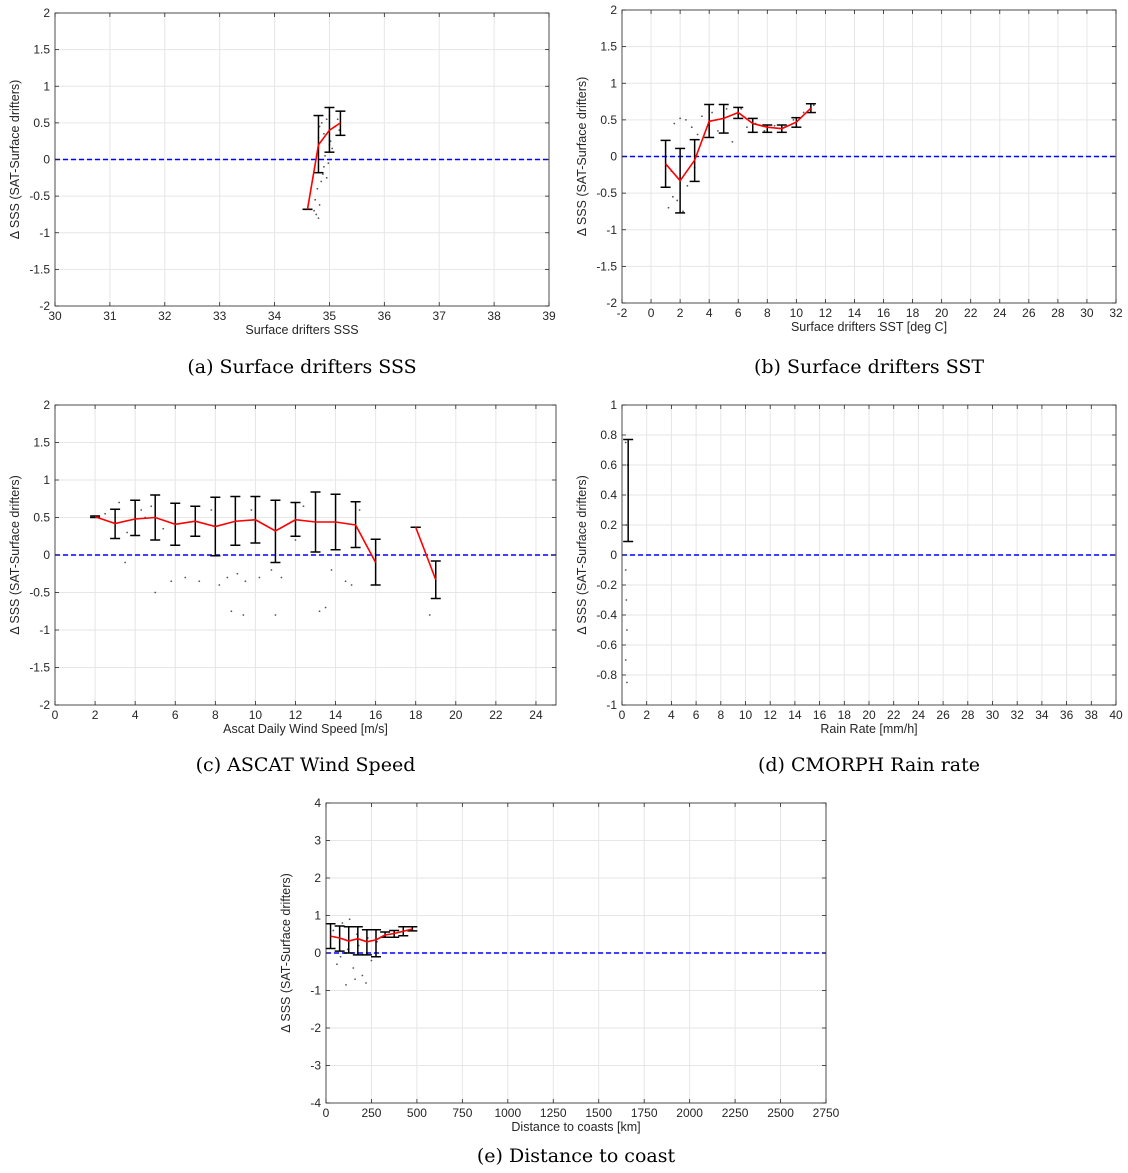  Describe the element at coordinates (317, 803) in the screenshot. I see `y-tick-label: 4` at that location.